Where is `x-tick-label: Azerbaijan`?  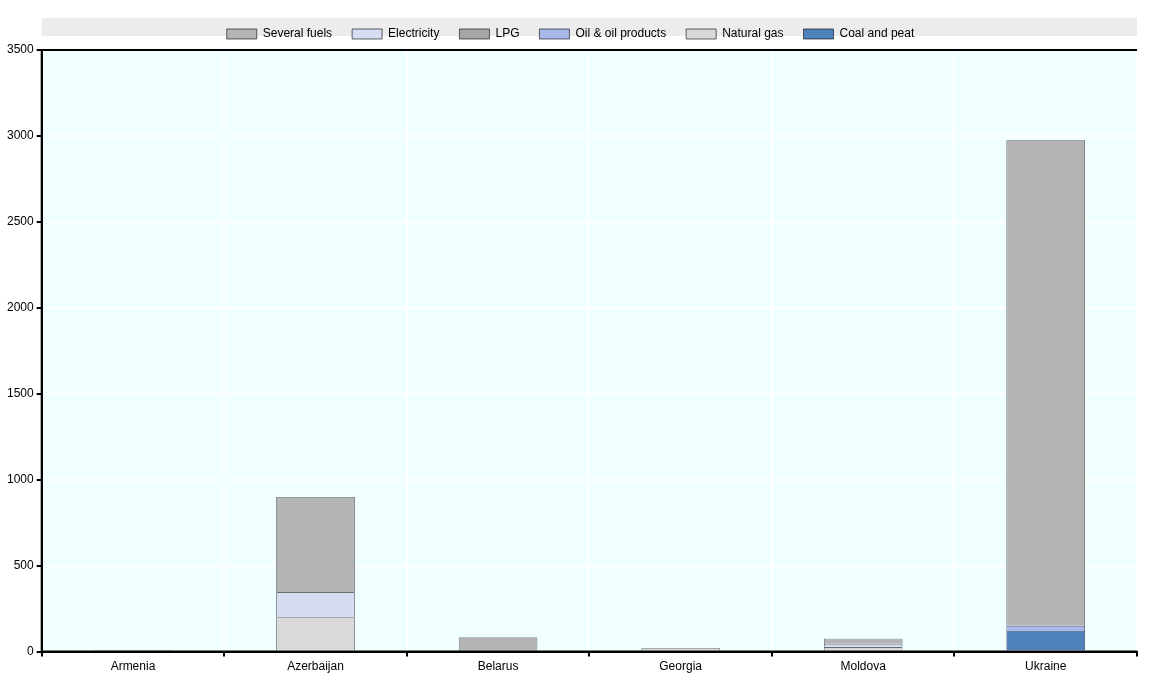
x-tick-label: Azerbaijan is located at coordinates (315, 666).